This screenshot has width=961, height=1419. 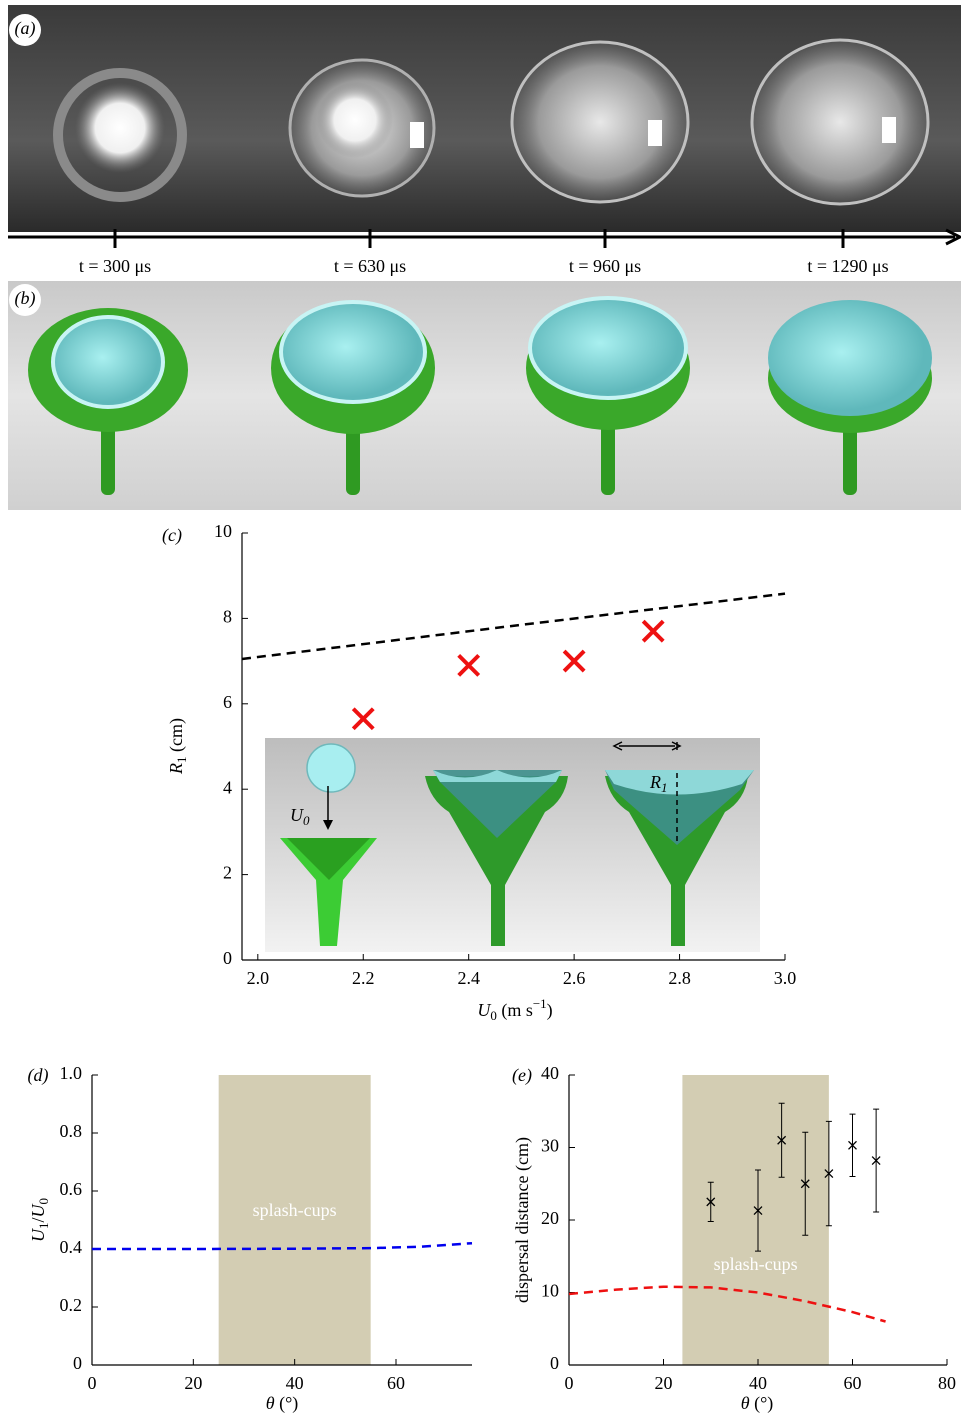 What do you see at coordinates (71, 1131) in the screenshot?
I see `y-tick-label: 0.8` at bounding box center [71, 1131].